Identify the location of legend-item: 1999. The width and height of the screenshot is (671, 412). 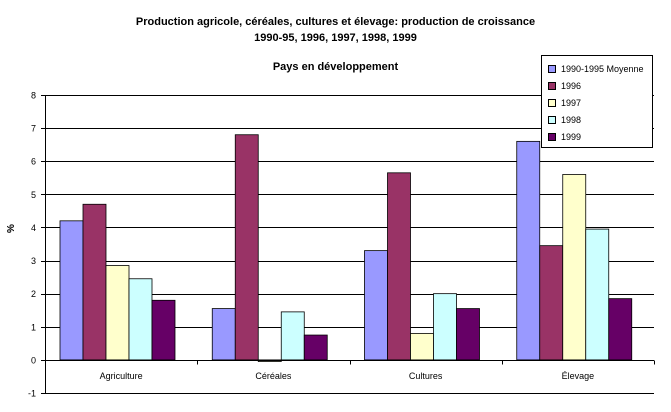
(564, 137).